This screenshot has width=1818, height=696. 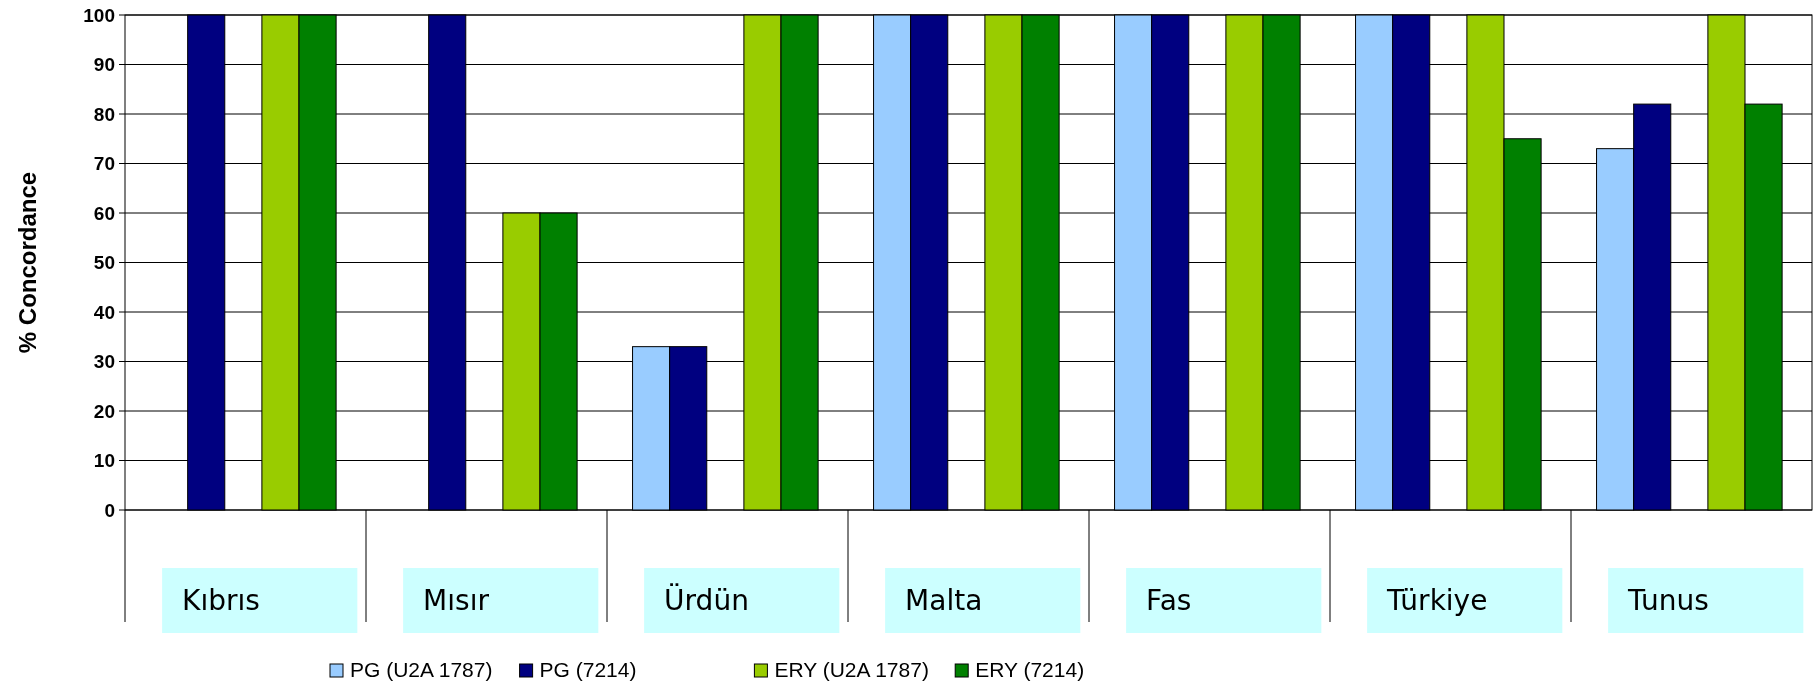 I want to click on x-tick-label: Ürdün, so click(x=706, y=600).